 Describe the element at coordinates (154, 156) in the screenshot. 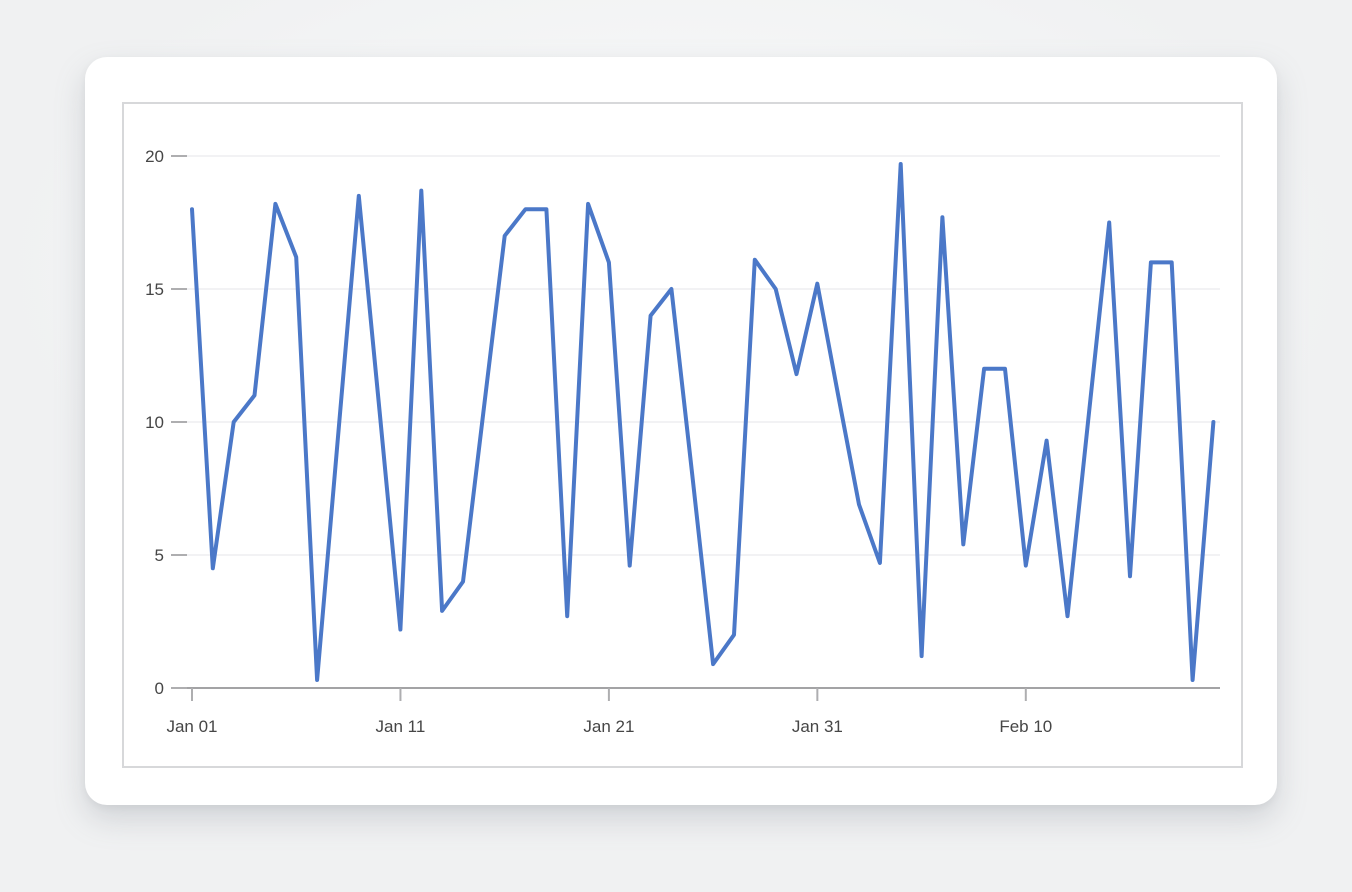

I see `y-axis-label-20: 20` at that location.